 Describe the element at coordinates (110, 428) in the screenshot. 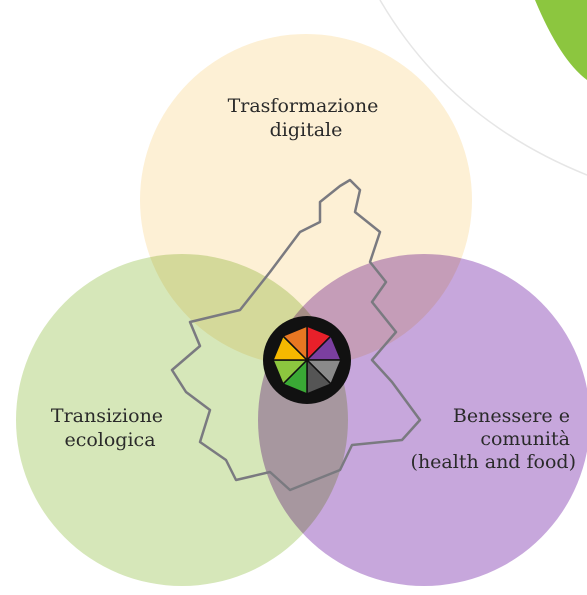

I see `label-ecological: Transizione ecologica` at that location.